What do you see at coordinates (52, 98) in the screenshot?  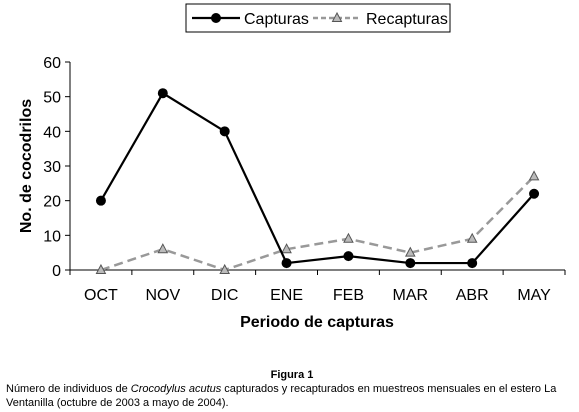 I see `y-tick-label: 50` at bounding box center [52, 98].